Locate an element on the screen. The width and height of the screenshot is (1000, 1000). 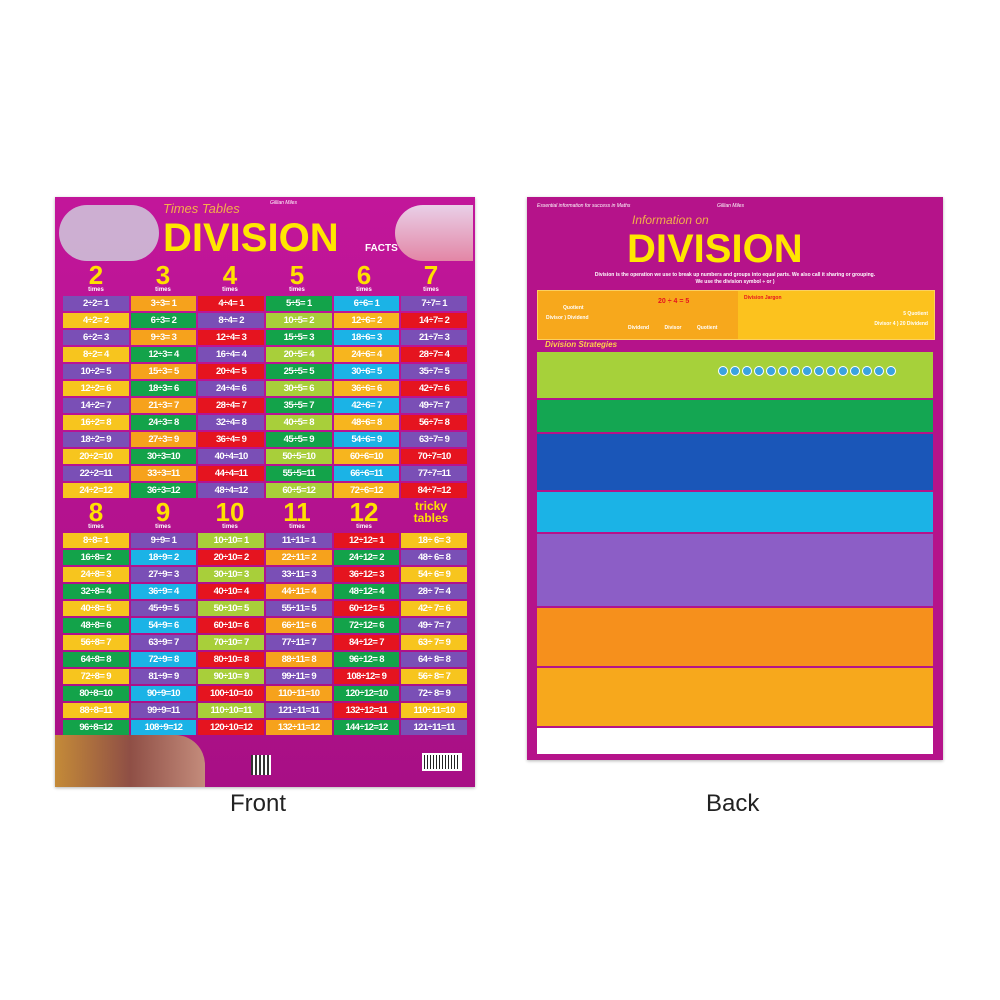
long-quotient: 5 Quotient is located at coordinates (915, 314).